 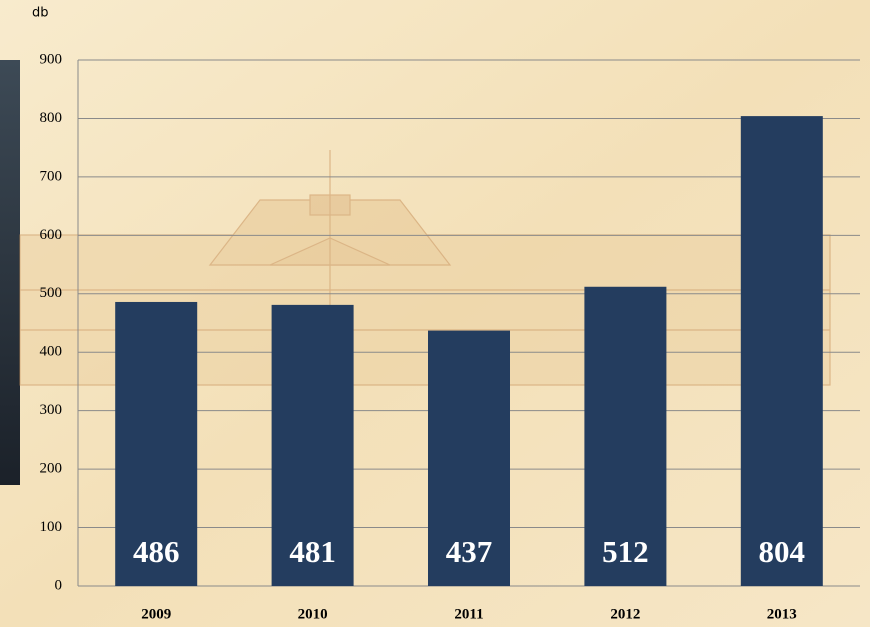 I want to click on value-label: 486, so click(x=156, y=551).